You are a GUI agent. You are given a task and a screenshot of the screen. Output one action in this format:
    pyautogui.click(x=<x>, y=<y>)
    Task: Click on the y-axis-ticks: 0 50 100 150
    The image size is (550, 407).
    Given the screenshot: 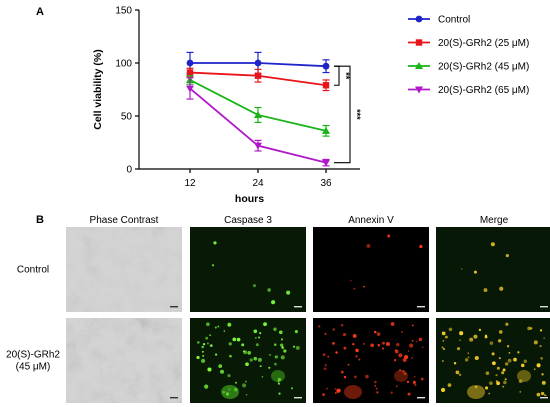 What is the action you would take?
    pyautogui.click(x=127, y=91)
    